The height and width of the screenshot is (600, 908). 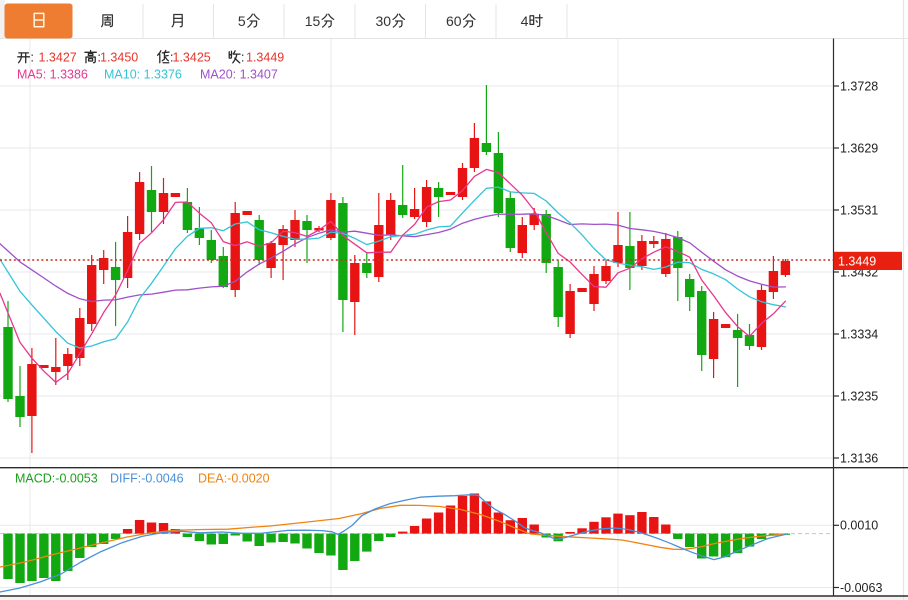 What do you see at coordinates (861, 588) in the screenshot?
I see `svg-text: -0.0063` at bounding box center [861, 588].